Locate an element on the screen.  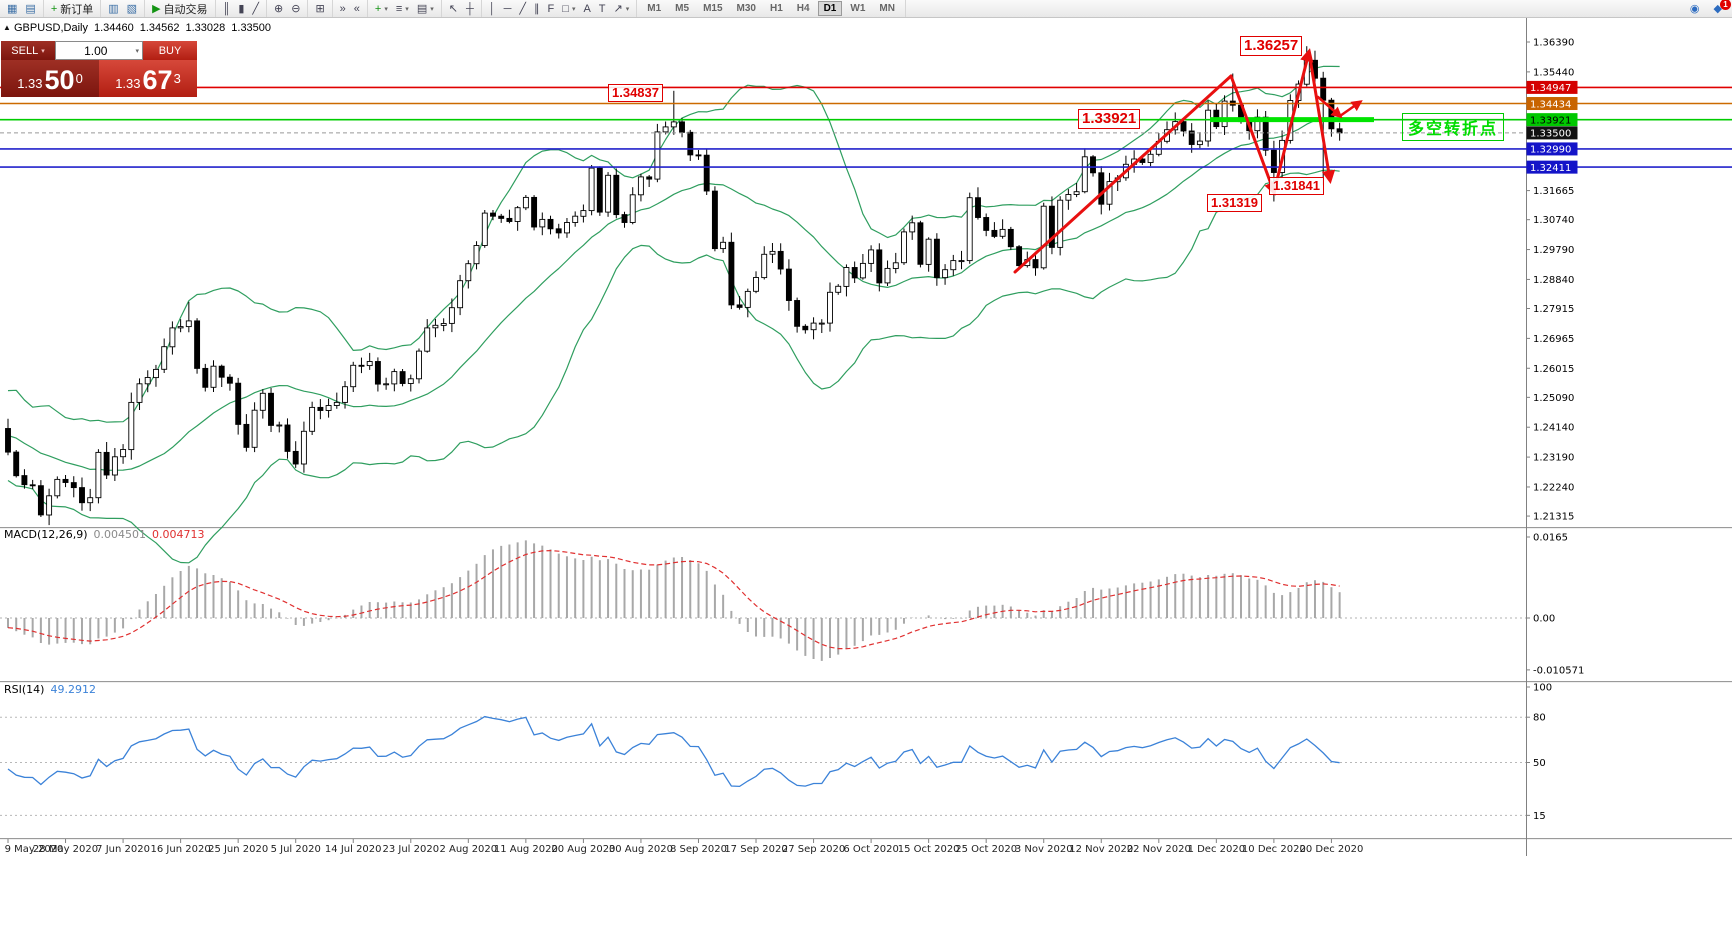
indicators-icon: + is located at coordinates (378, 8).